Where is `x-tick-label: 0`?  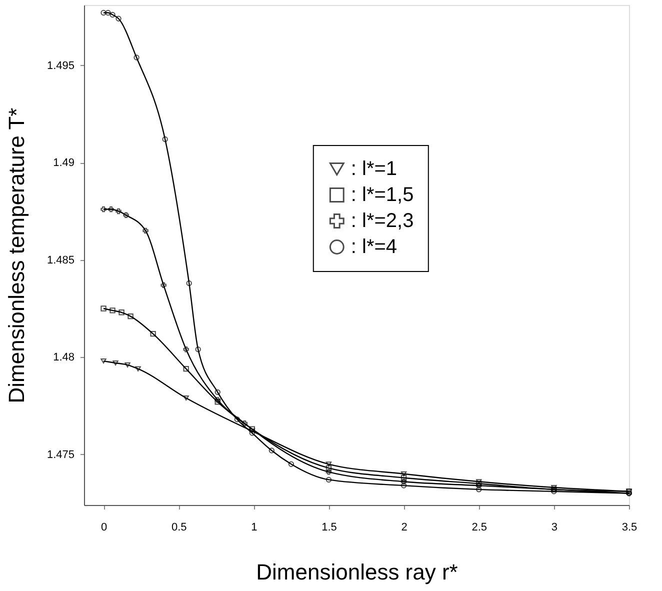
x-tick-label: 0 is located at coordinates (104, 528).